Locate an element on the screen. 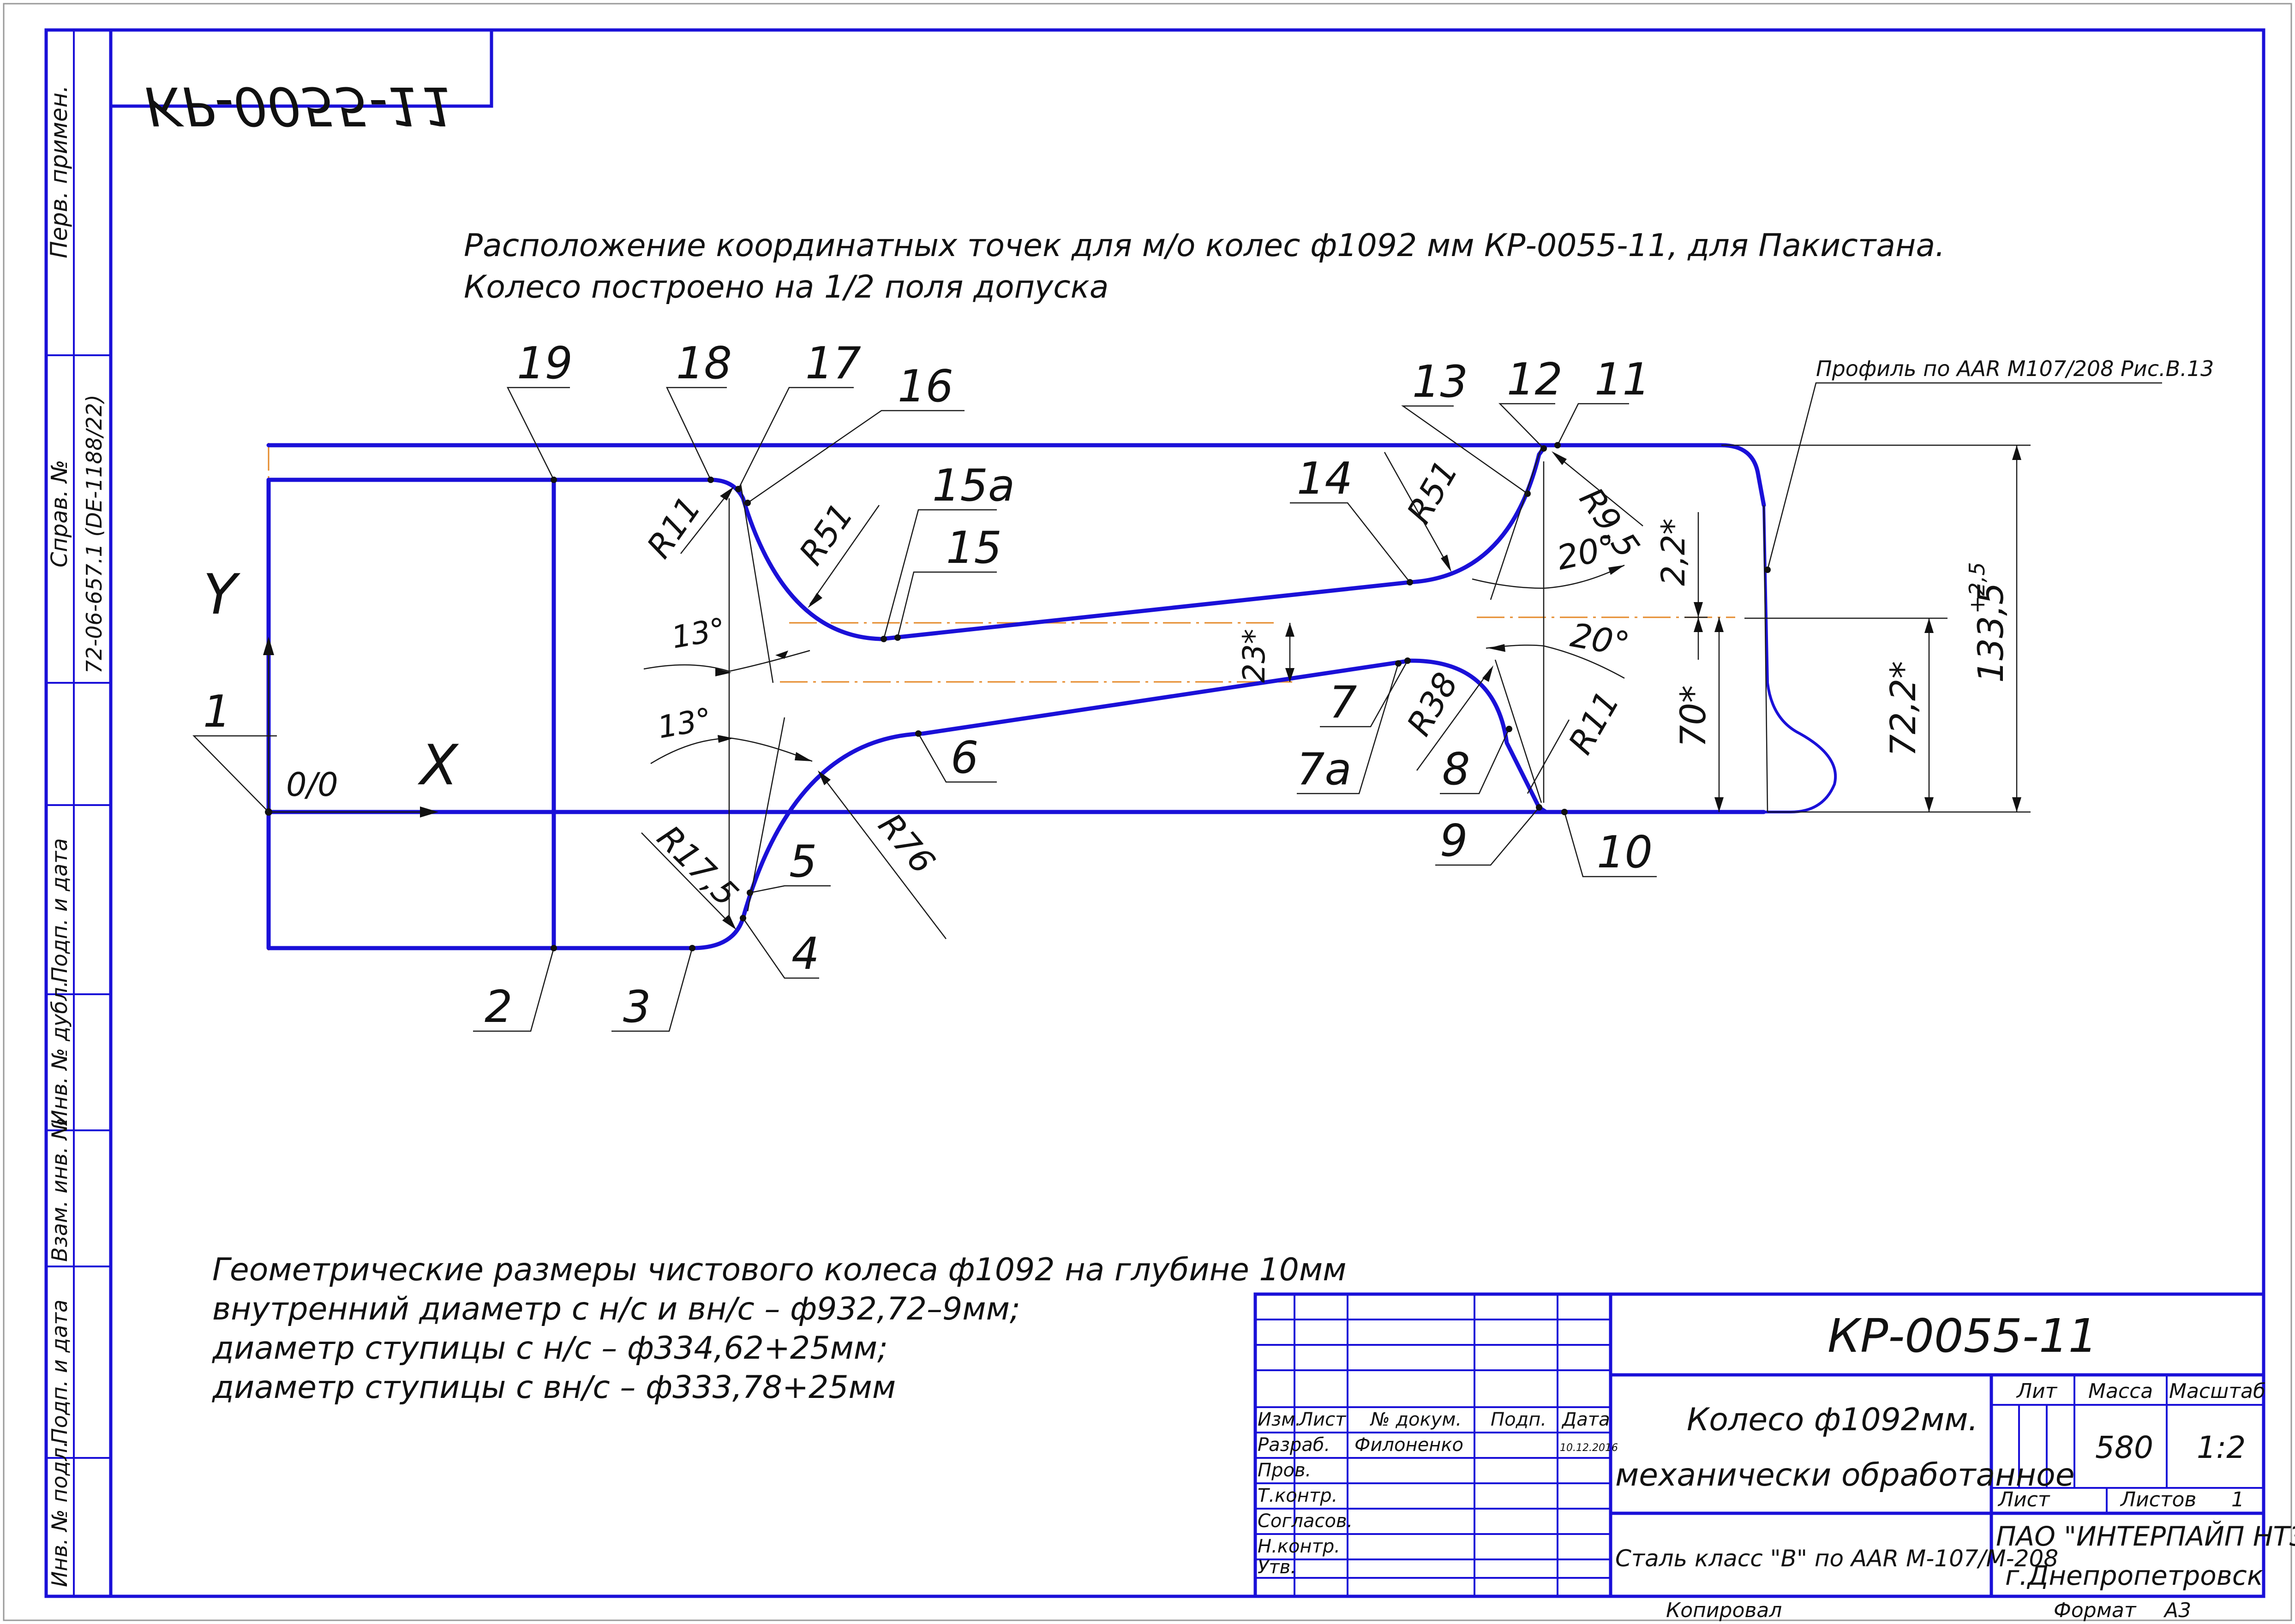  tb-tkontr: Т.контр. is located at coordinates (1297, 1495).